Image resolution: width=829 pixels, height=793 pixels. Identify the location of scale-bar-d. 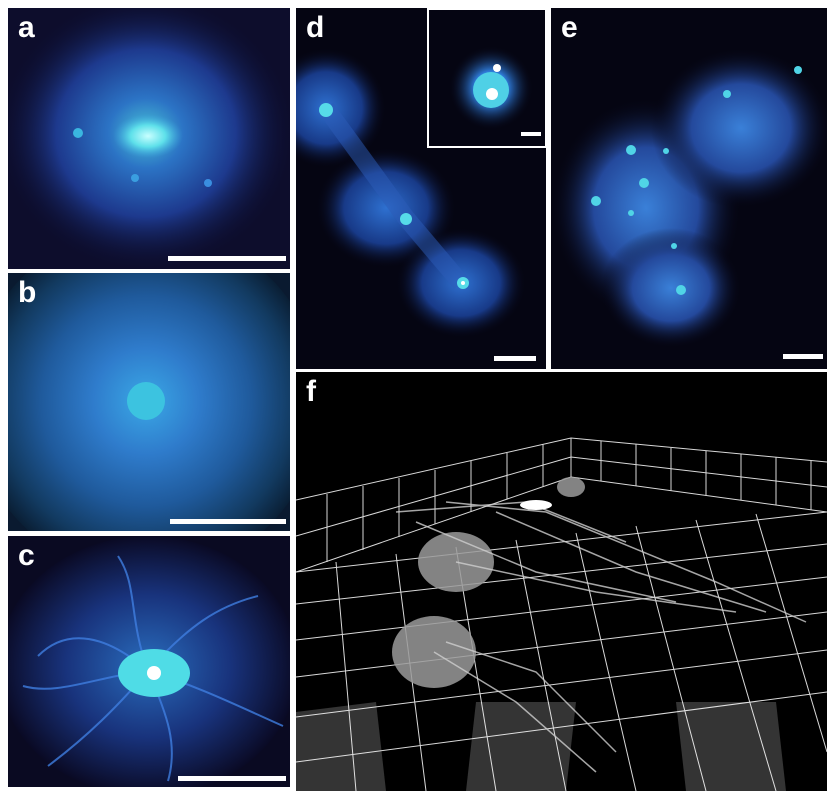
(515, 358).